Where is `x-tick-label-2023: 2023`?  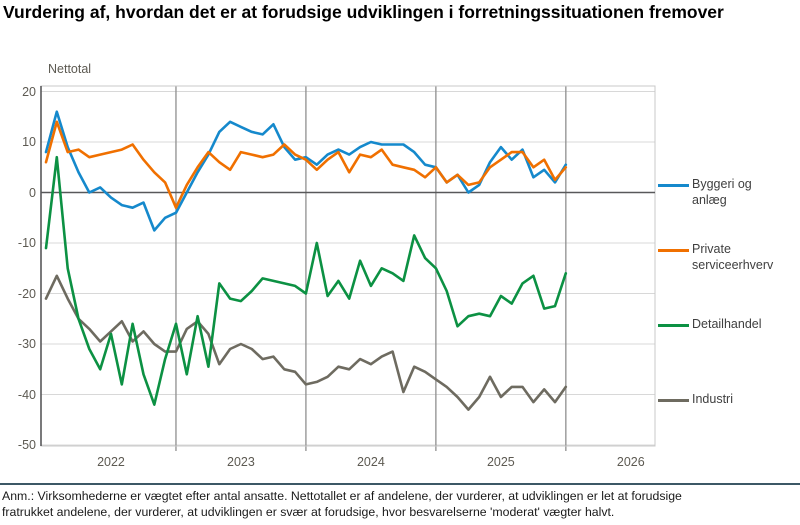
x-tick-label-2023: 2023 is located at coordinates (241, 462).